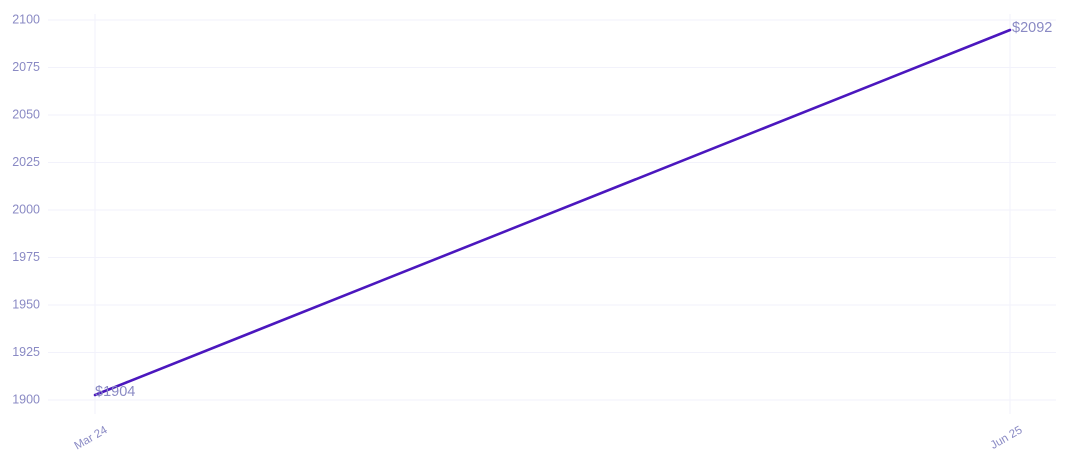  I want to click on y-tick-1925: 1925, so click(26, 352).